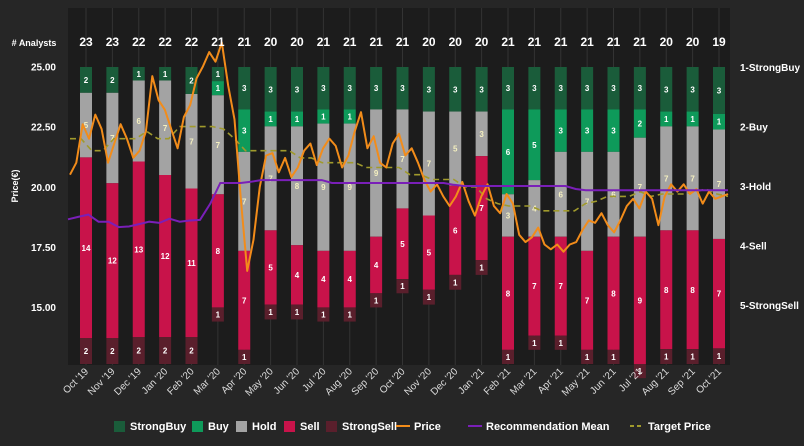  I want to click on legend-label: Recommendation Mean, so click(548, 427).